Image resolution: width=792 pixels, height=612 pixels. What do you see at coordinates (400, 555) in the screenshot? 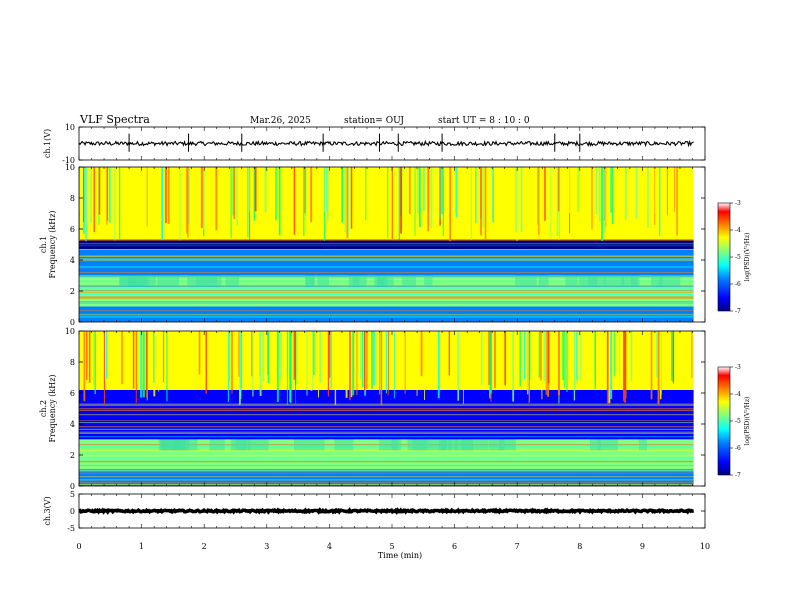
I see `x-axis-label: Time (min)` at bounding box center [400, 555].